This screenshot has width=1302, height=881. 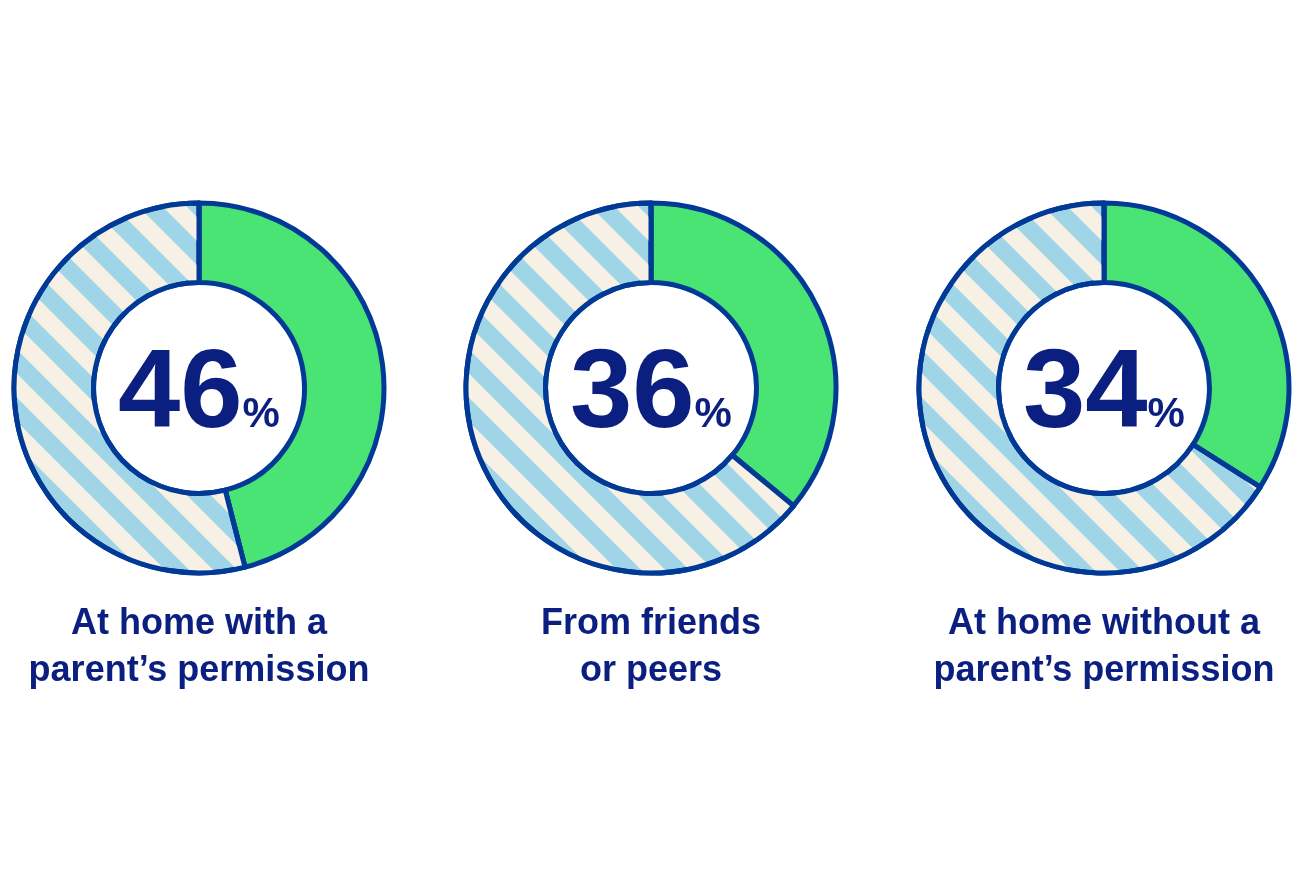 What do you see at coordinates (651, 645) in the screenshot?
I see `text: From friends or peers` at bounding box center [651, 645].